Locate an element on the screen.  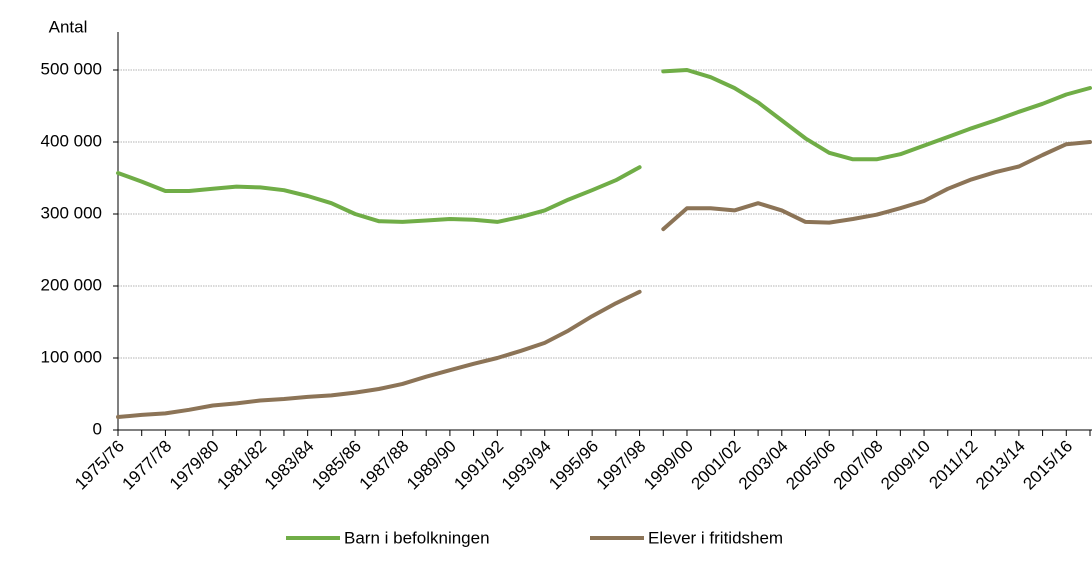
legend-label: Barn i befolkningen is located at coordinates (417, 537).